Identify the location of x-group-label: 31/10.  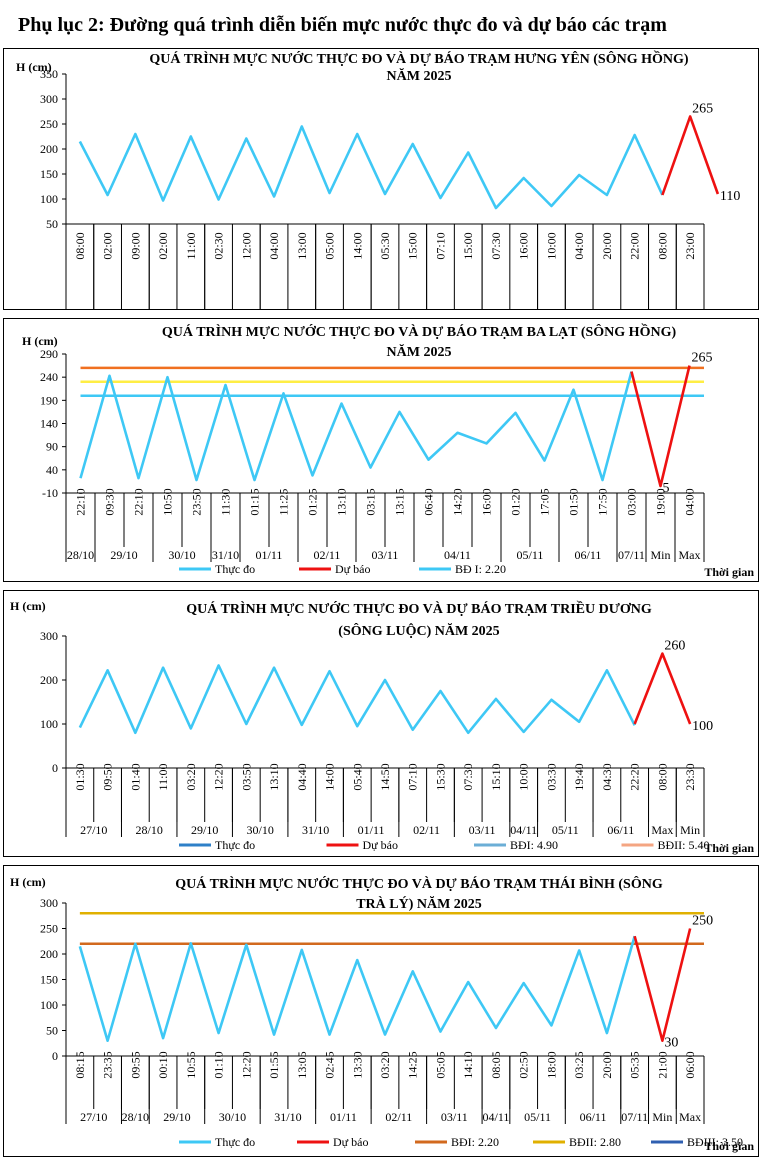
(315, 830).